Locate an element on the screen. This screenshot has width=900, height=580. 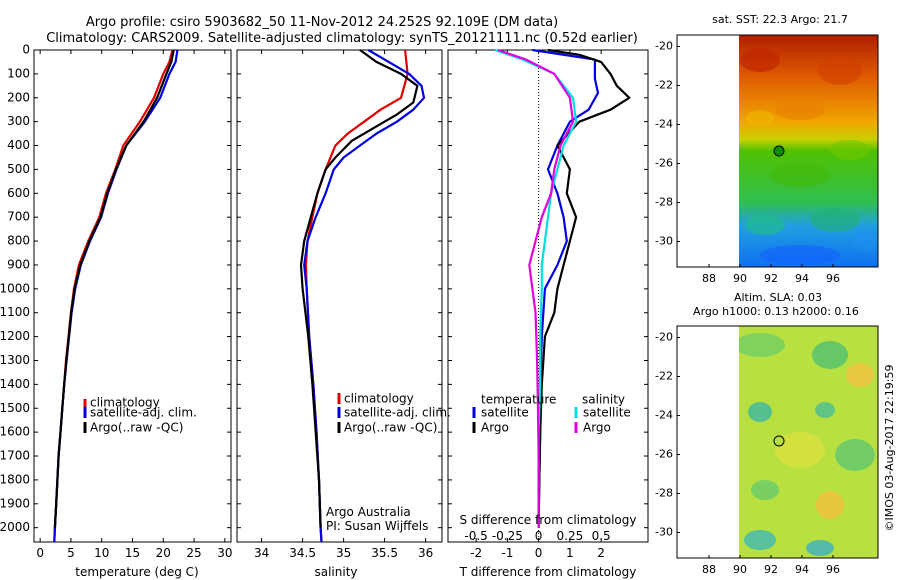
depth-tick-label: 800 is located at coordinates (18, 241).